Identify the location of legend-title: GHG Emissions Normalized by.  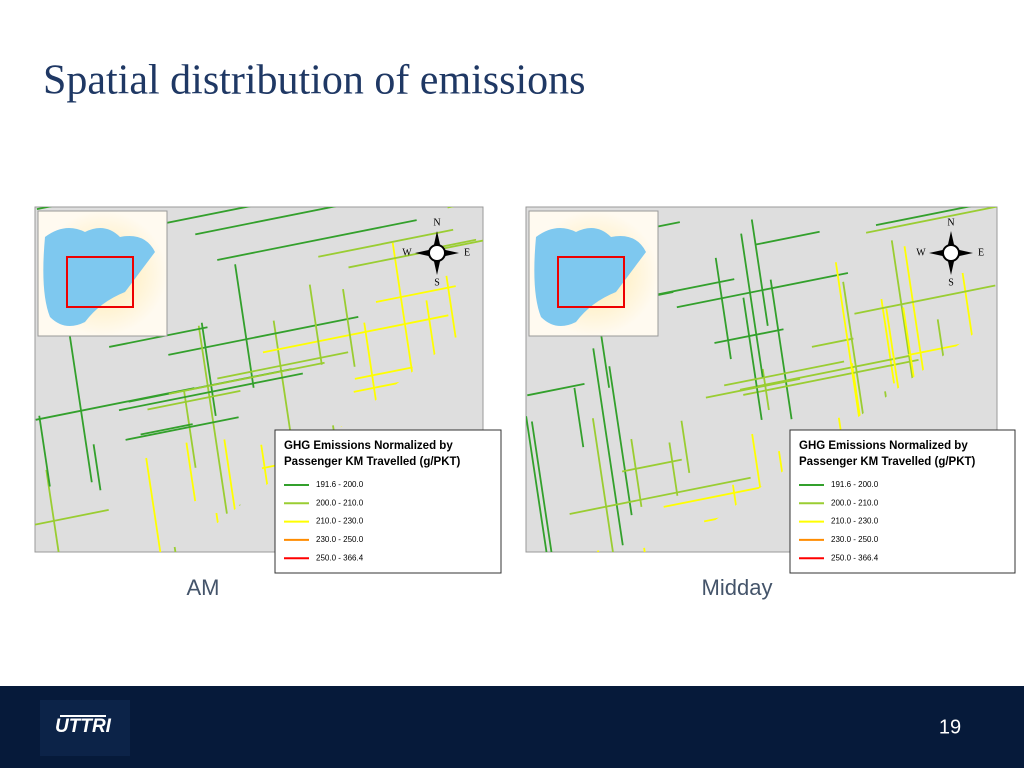
(368, 446).